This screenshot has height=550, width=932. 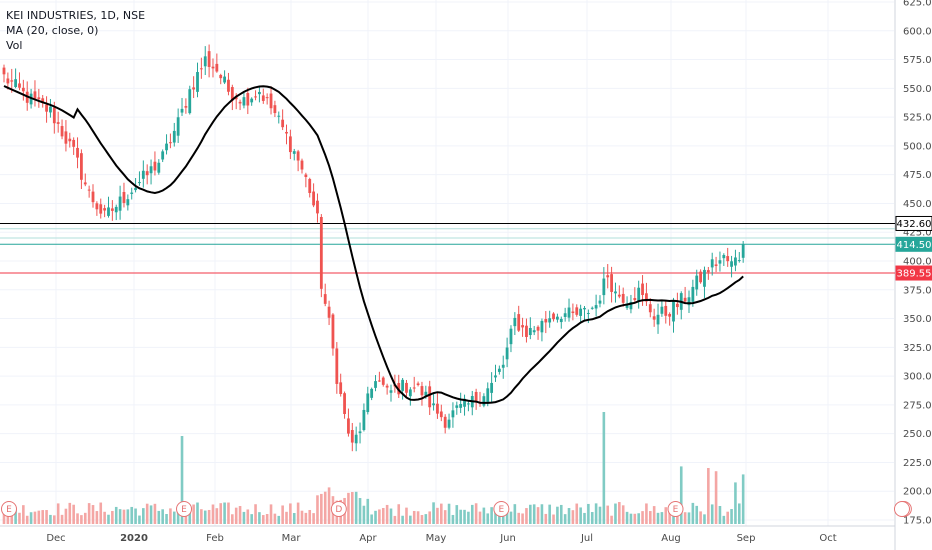 What do you see at coordinates (827, 538) in the screenshot?
I see `time-tick-label: Oct` at bounding box center [827, 538].